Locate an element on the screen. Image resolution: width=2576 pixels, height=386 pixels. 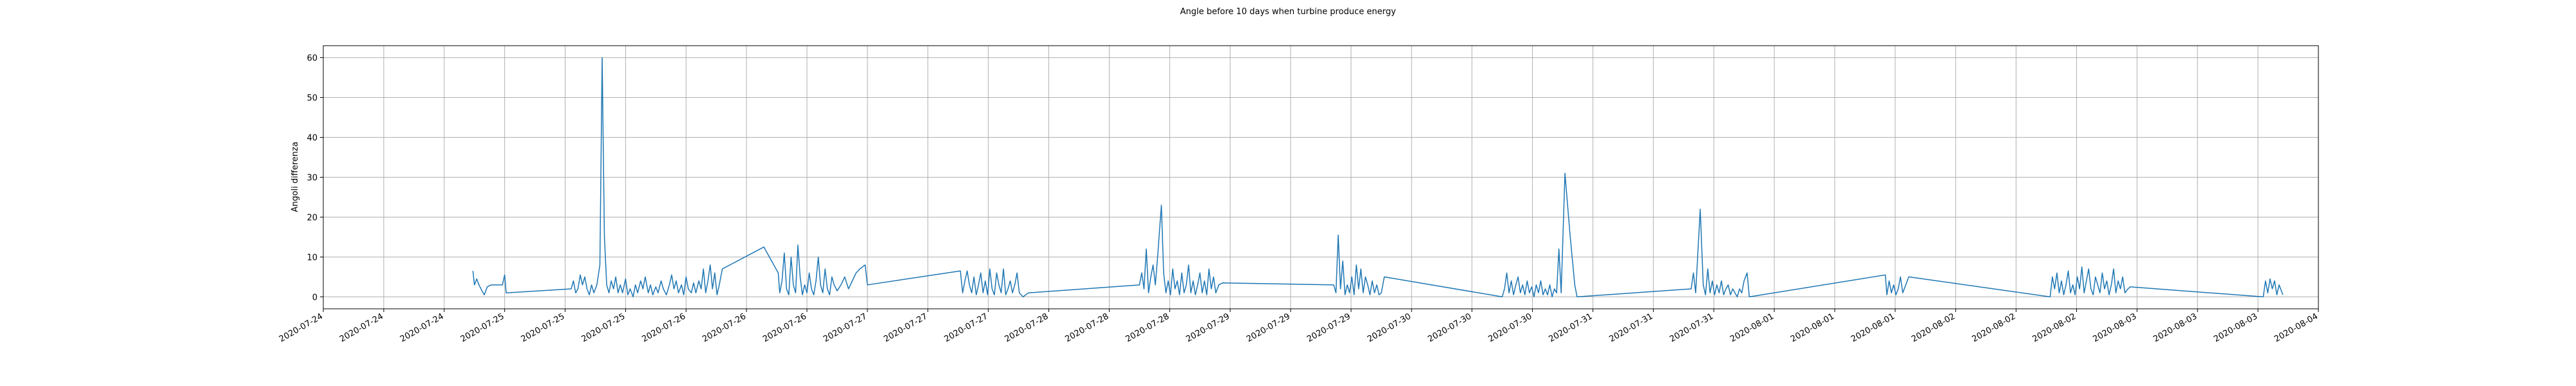
y-tick-label: 10 is located at coordinates (312, 257).